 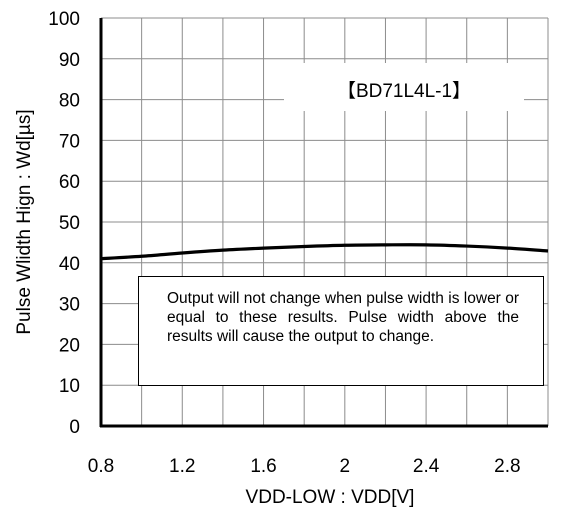 I want to click on y-tick-label: 100, so click(x=64, y=19).